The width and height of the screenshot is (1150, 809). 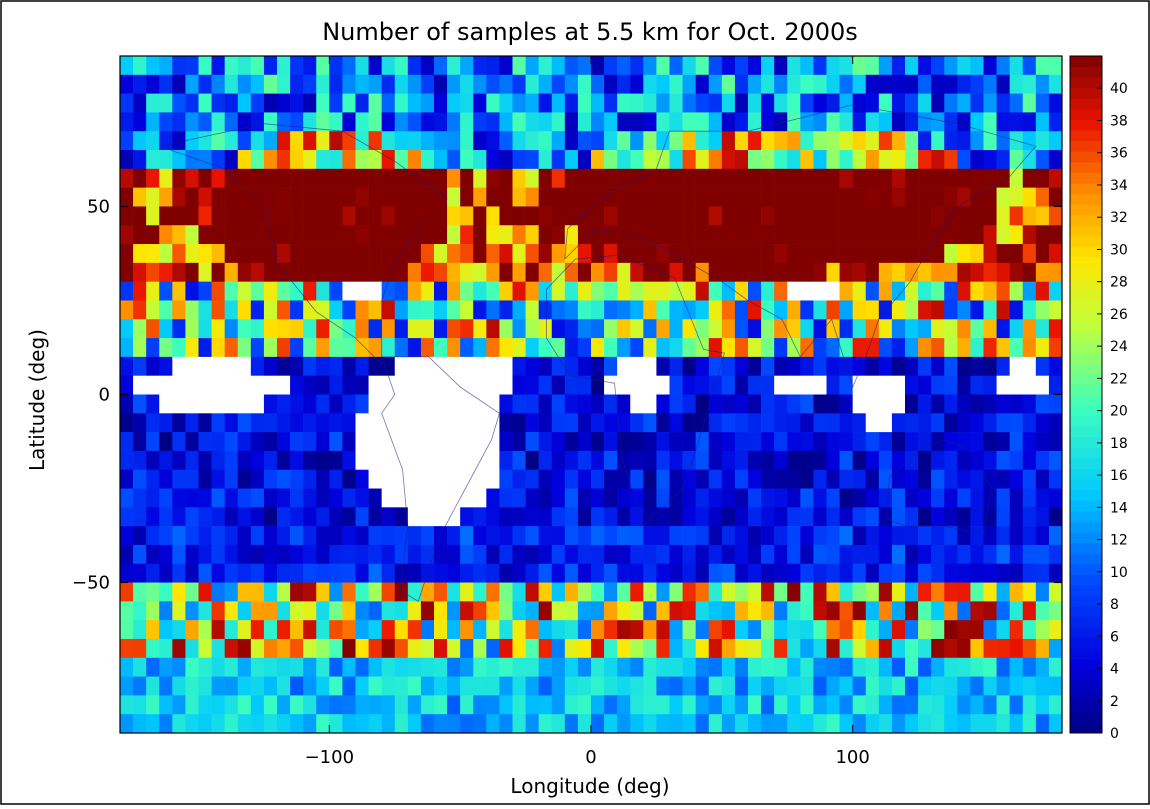 What do you see at coordinates (1119, 250) in the screenshot?
I see `colorbar-tick-label: 30` at bounding box center [1119, 250].